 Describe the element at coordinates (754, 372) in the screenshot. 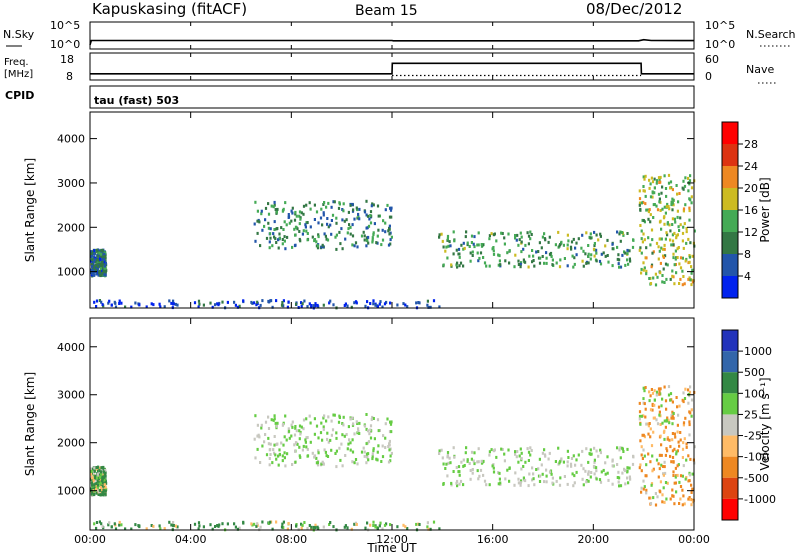

I see `velocity-colorbar-tick-label: 500` at that location.